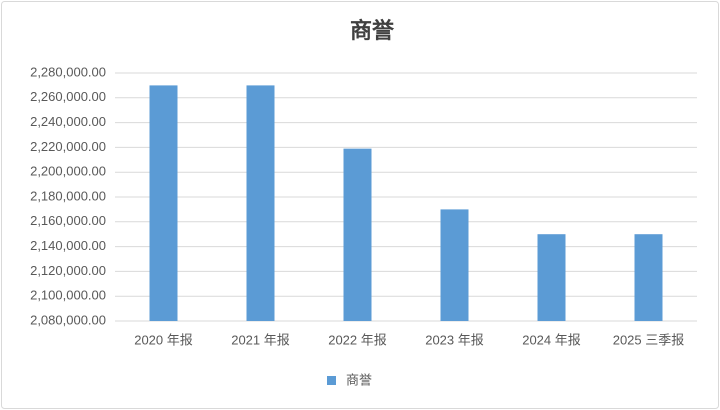  I want to click on y-tick-label: 2,140,000.00, so click(68, 245).